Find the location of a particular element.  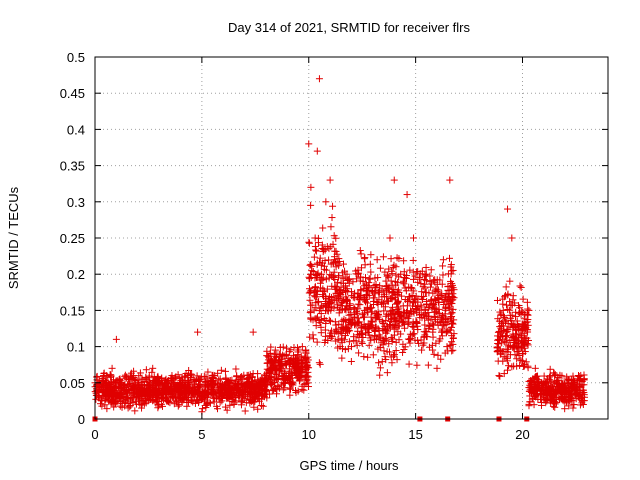

y-tick-label: 0.4 is located at coordinates (76, 129).